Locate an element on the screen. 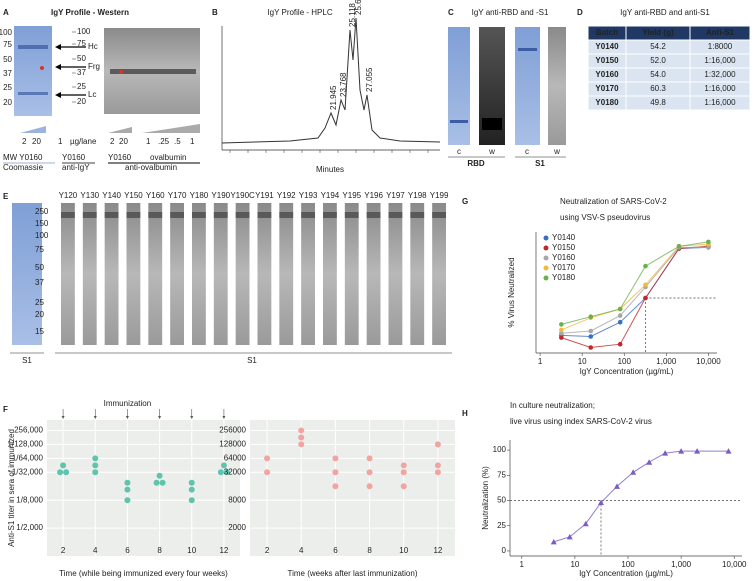 The height and width of the screenshot is (581, 754). peak-label: 25.649 is located at coordinates (358, 7).